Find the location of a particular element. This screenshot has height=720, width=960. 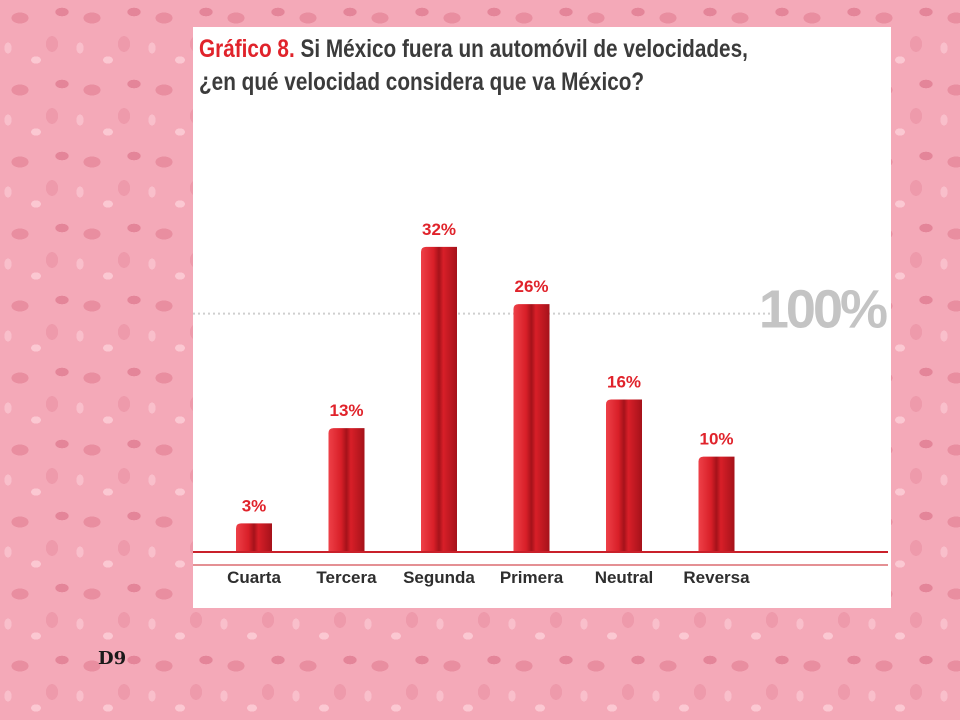

bar-neutral is located at coordinates (624, 475).